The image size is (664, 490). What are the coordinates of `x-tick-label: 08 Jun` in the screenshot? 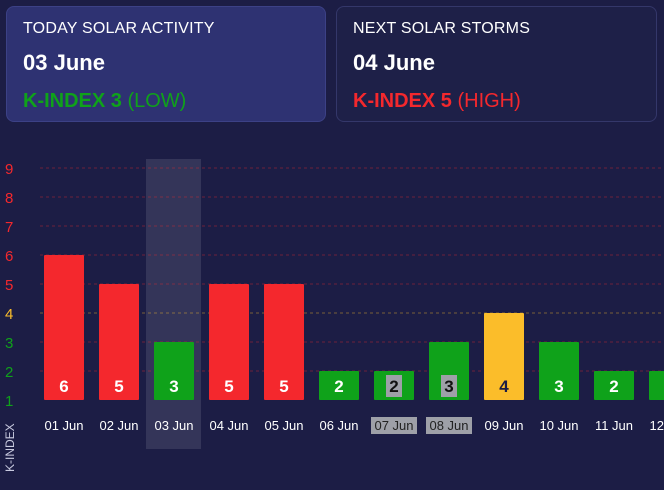 It's located at (448, 425).